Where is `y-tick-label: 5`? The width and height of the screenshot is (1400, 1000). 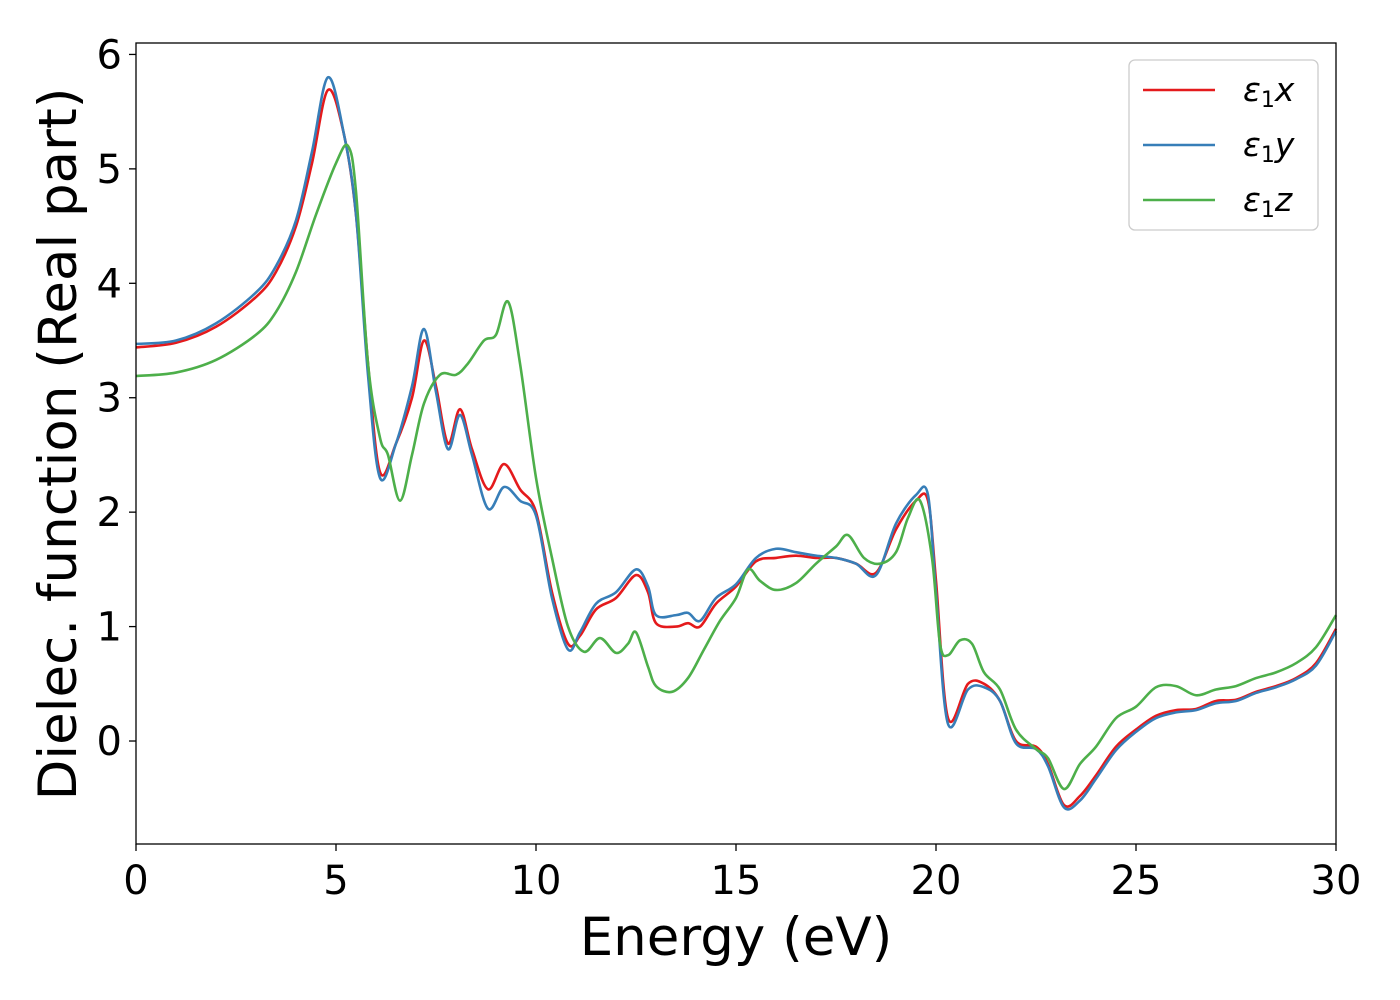
y-tick-label: 5 is located at coordinates (109, 170).